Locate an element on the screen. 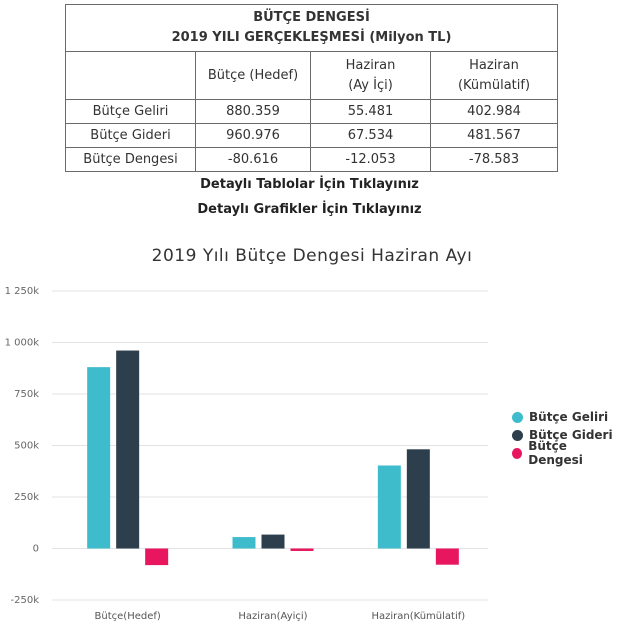  detailed-tables-link: Detaylı Tablolar İçin Tıklayınız is located at coordinates (309, 184).